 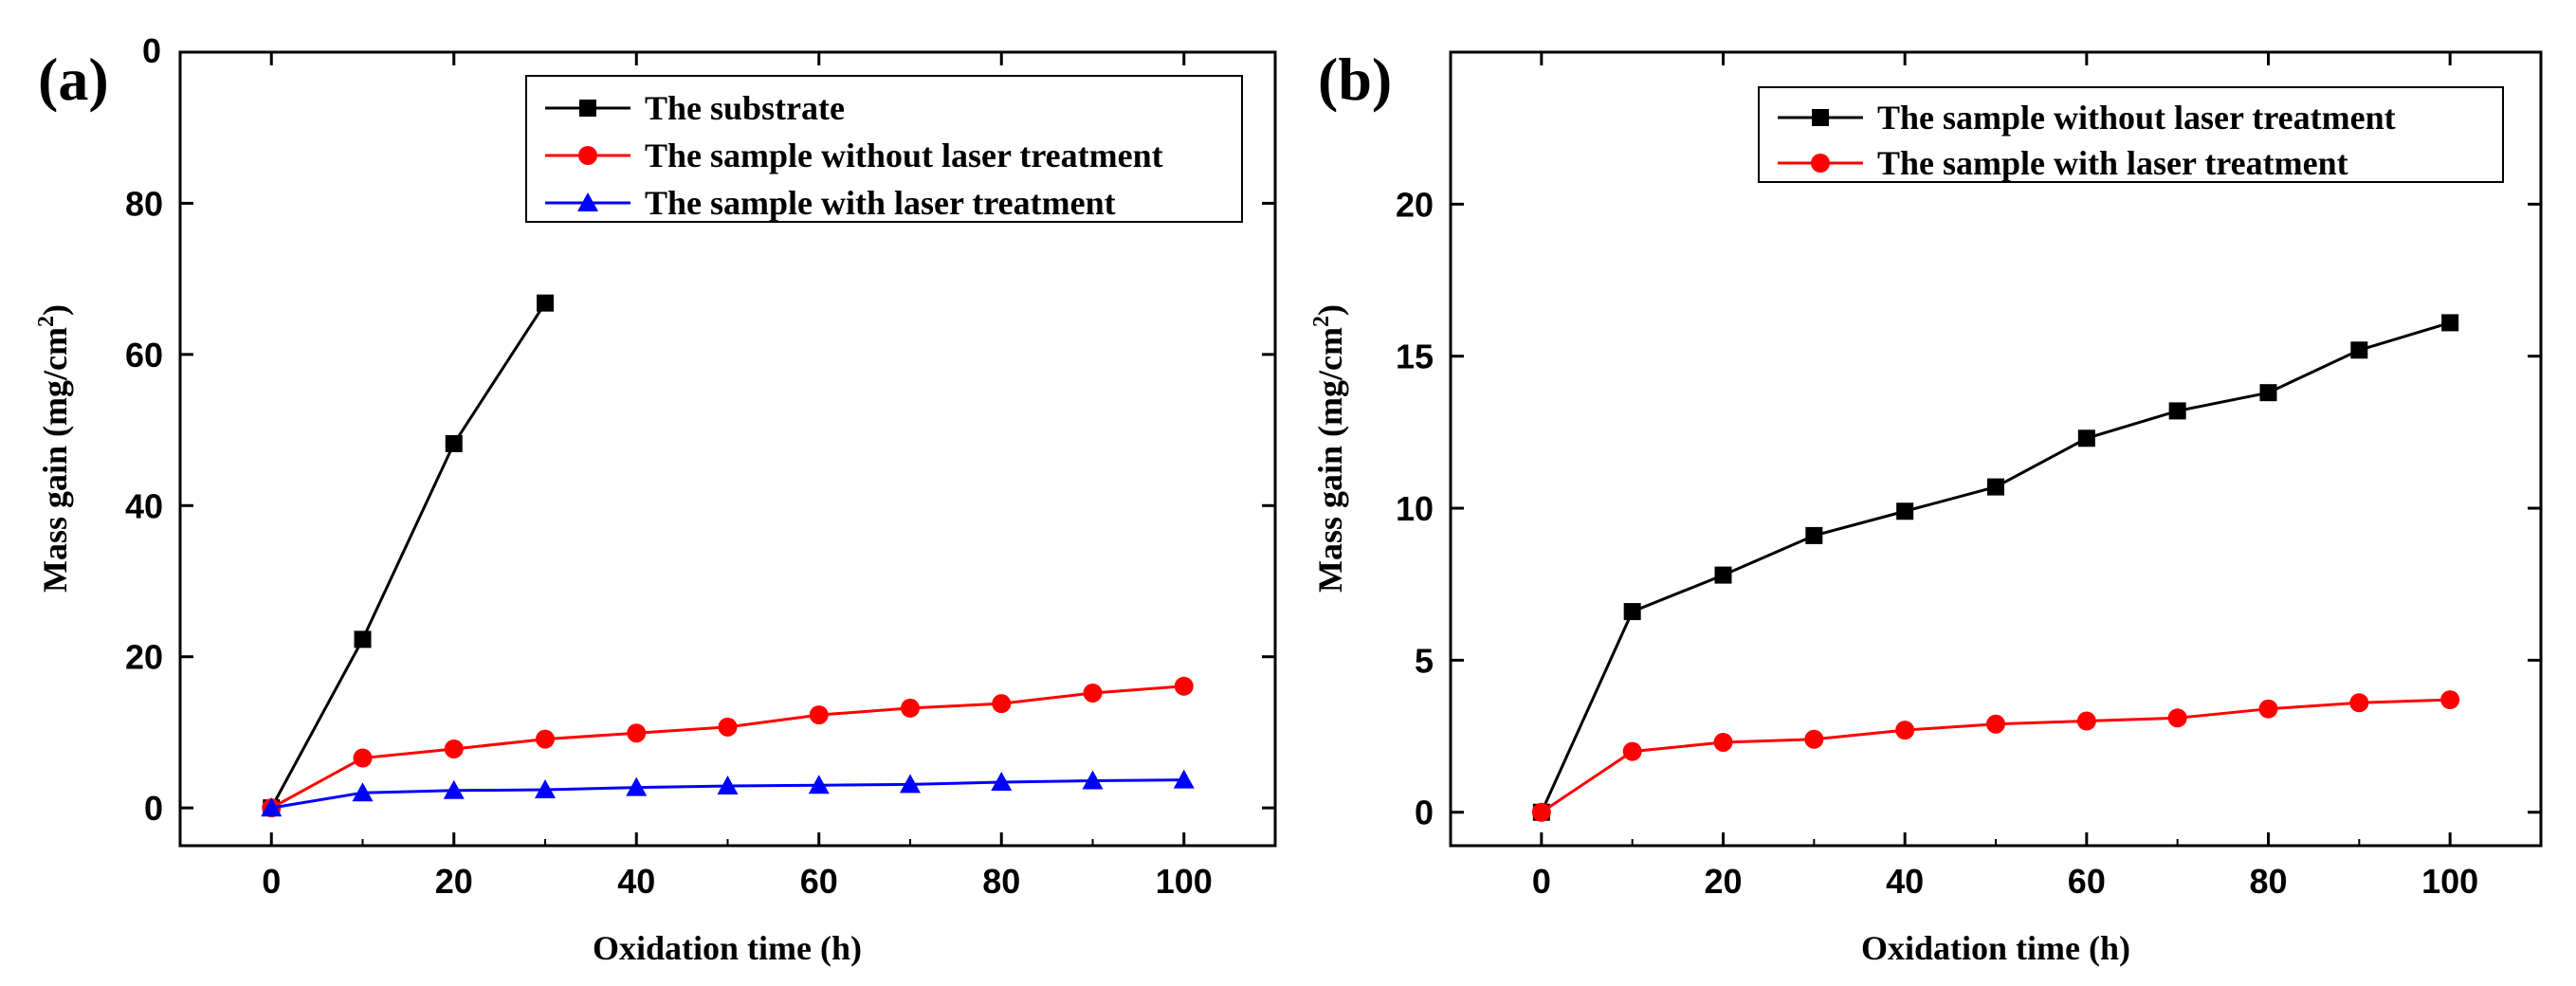 I want to click on panel-label-a: (a), so click(x=73, y=80).